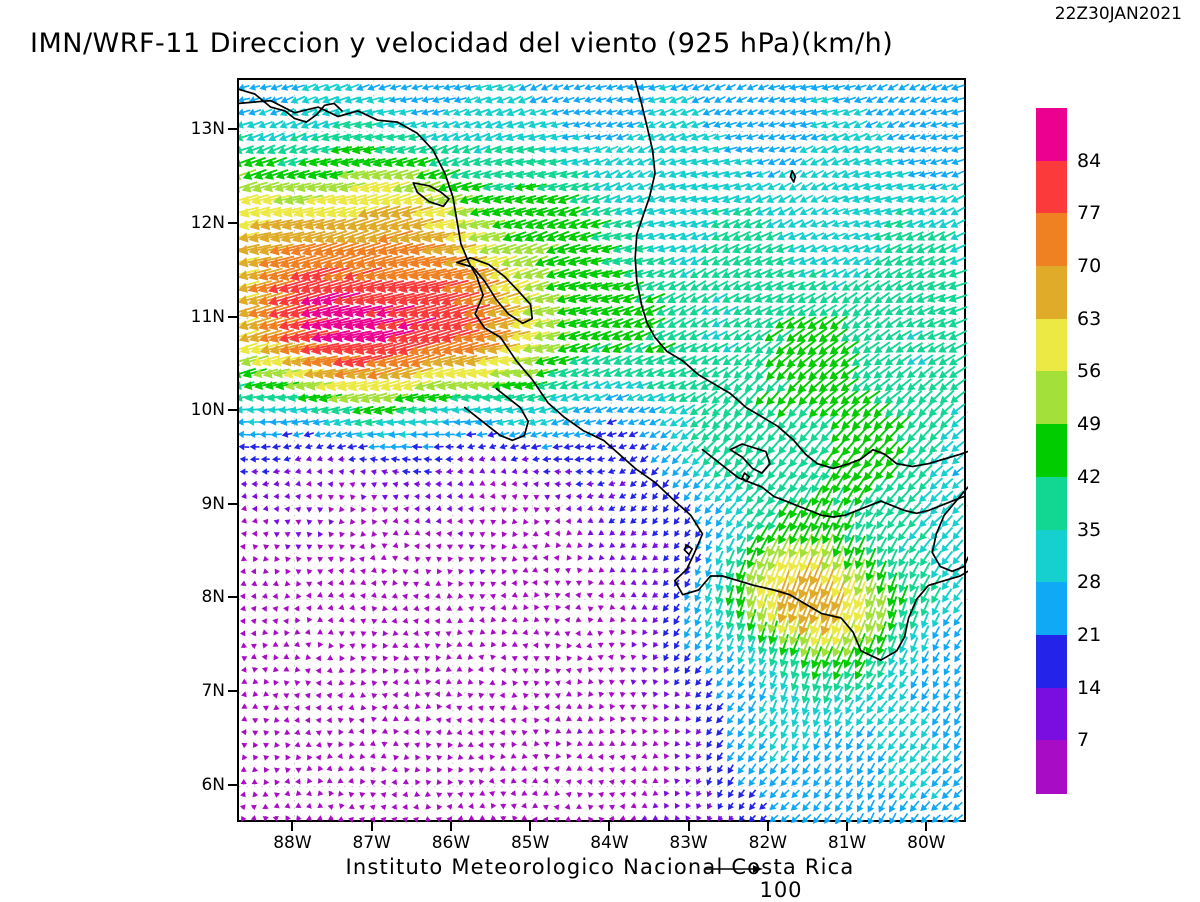  What do you see at coordinates (192, 223) in the screenshot?
I see `ytick-label-12N: 12N` at bounding box center [192, 223].